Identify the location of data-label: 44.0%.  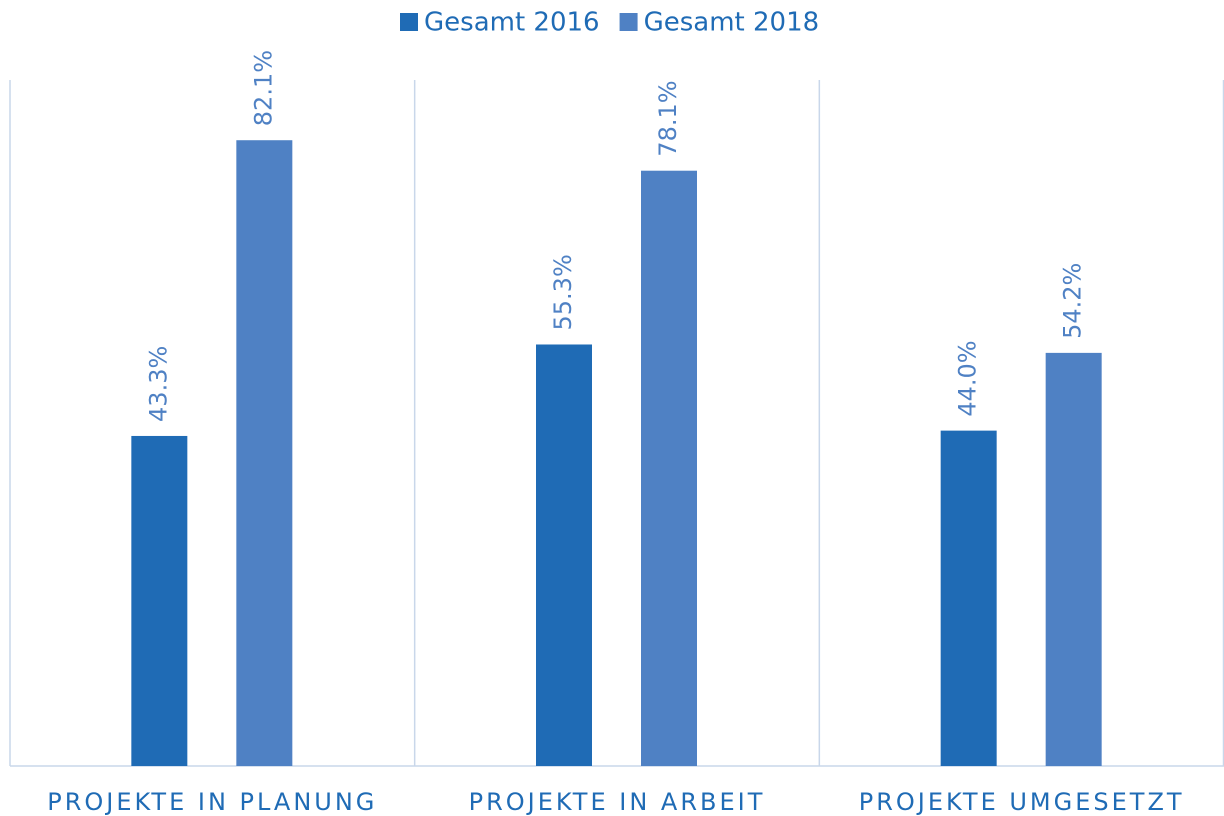
(968, 378).